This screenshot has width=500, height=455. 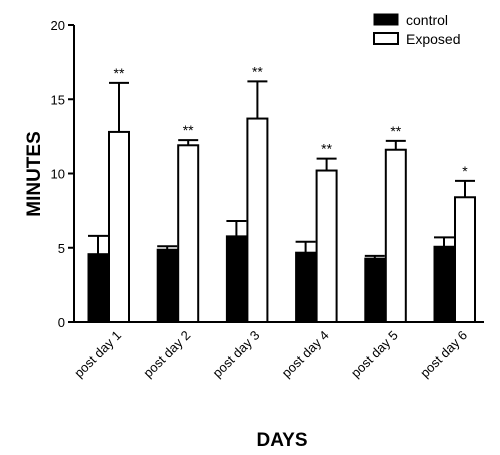 I want to click on legend-swatch-control, so click(x=386, y=19).